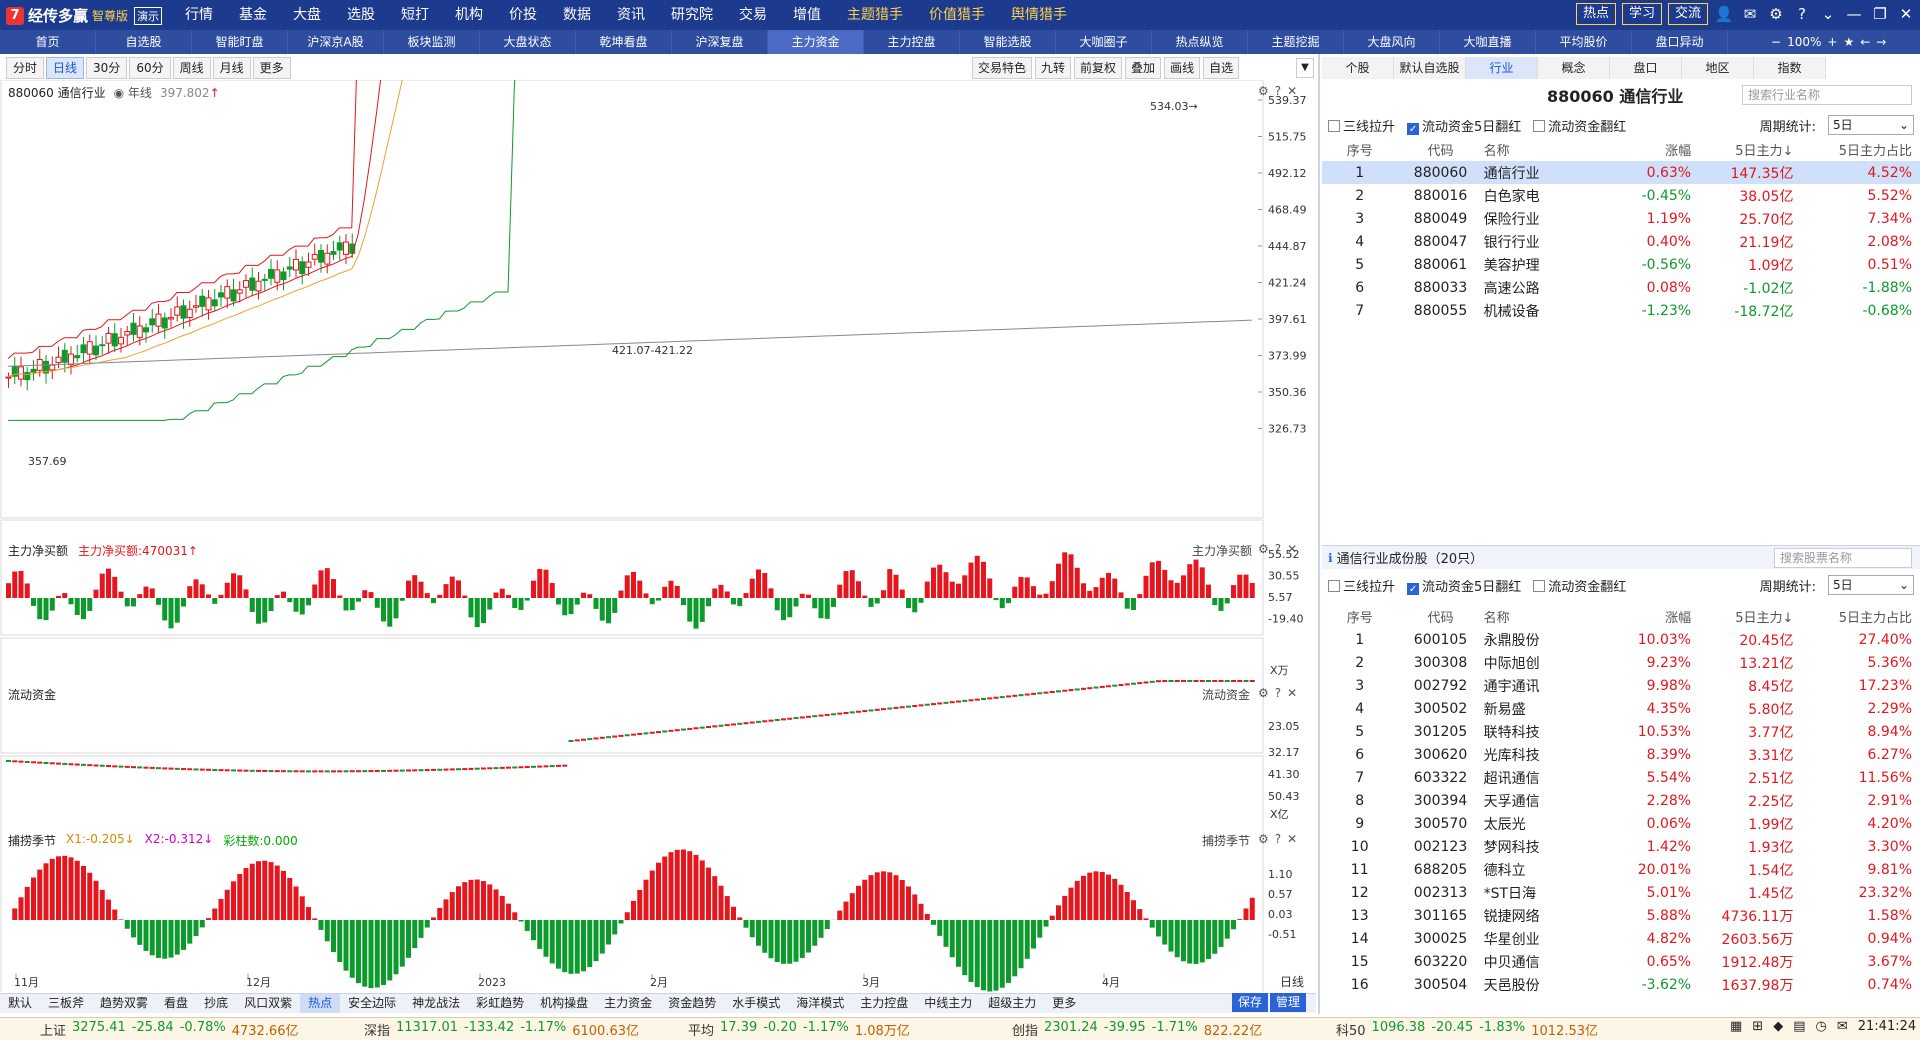 This screenshot has height=1040, width=1920. What do you see at coordinates (1776, 42) in the screenshot?
I see `zoom-out-icon: −` at bounding box center [1776, 42].